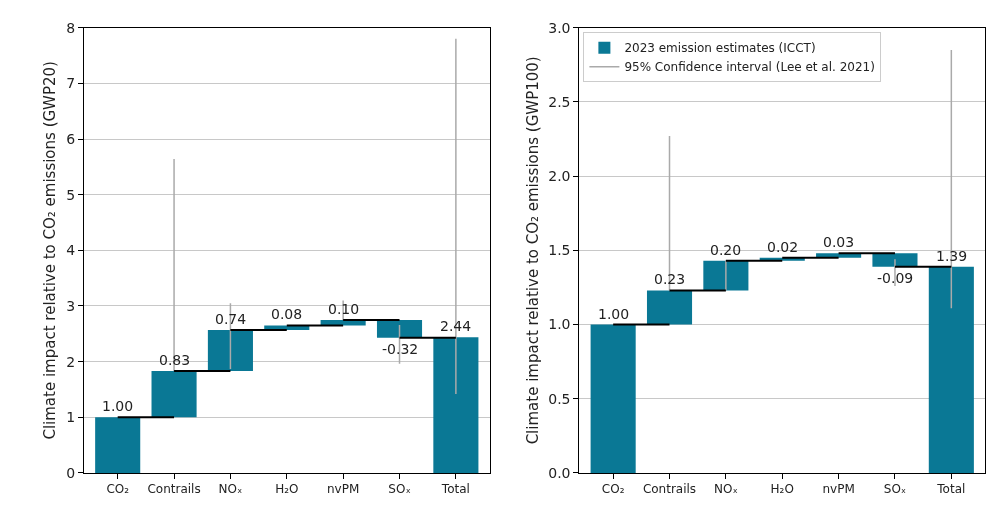 The image size is (1005, 520). What do you see at coordinates (895, 278) in the screenshot?
I see `data-label: -0.09` at bounding box center [895, 278].